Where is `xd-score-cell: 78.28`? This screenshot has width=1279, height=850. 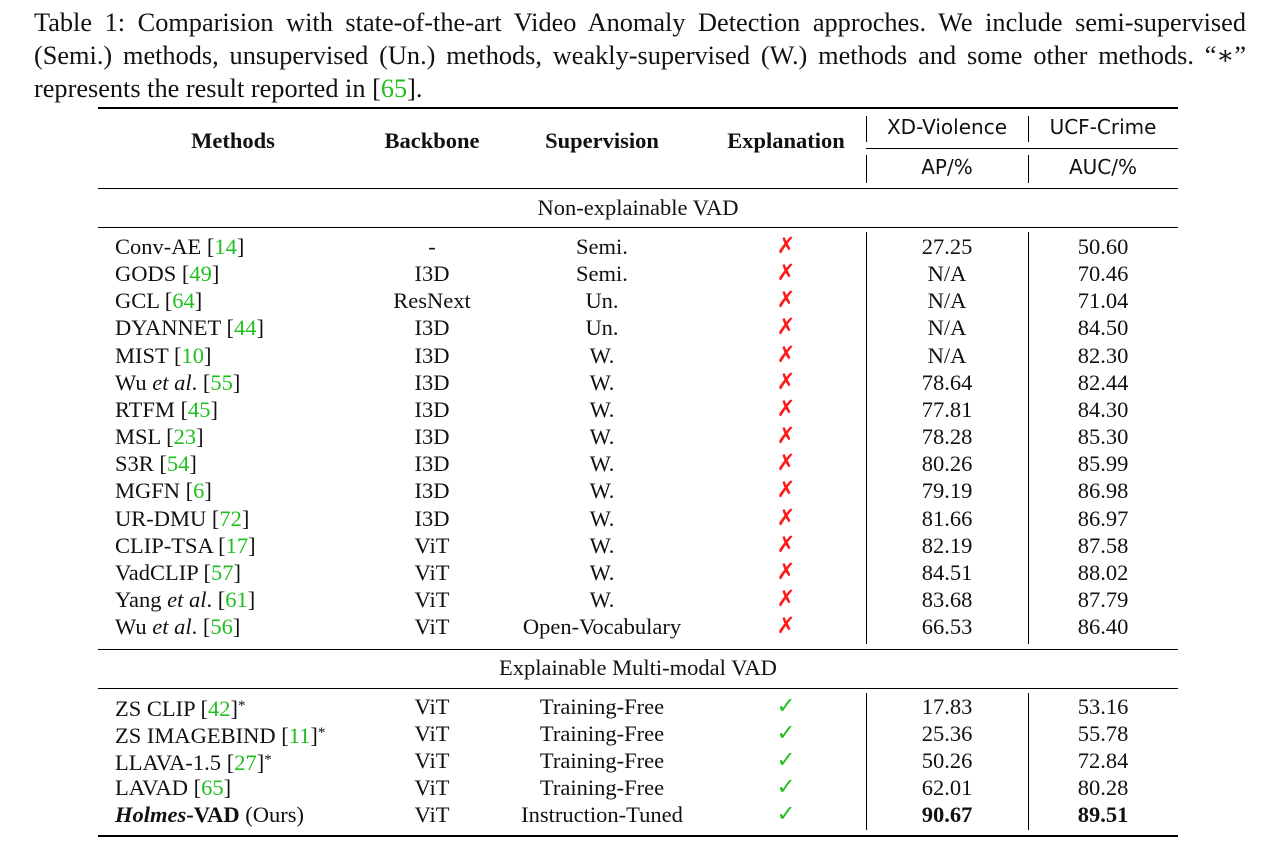
xd-score-cell: 78.28 is located at coordinates (947, 437).